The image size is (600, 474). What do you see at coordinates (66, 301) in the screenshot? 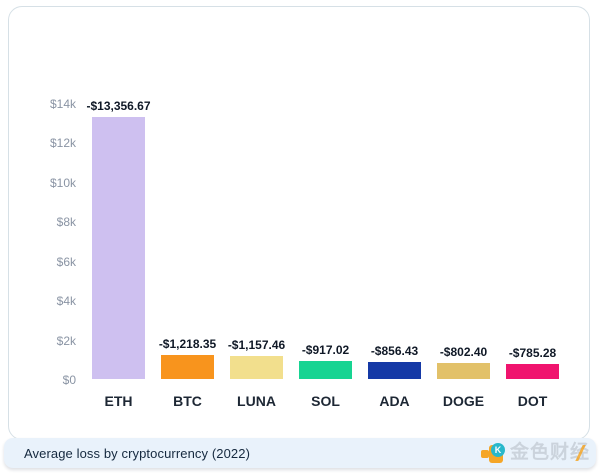
I see `y-tick: $4k` at bounding box center [66, 301].